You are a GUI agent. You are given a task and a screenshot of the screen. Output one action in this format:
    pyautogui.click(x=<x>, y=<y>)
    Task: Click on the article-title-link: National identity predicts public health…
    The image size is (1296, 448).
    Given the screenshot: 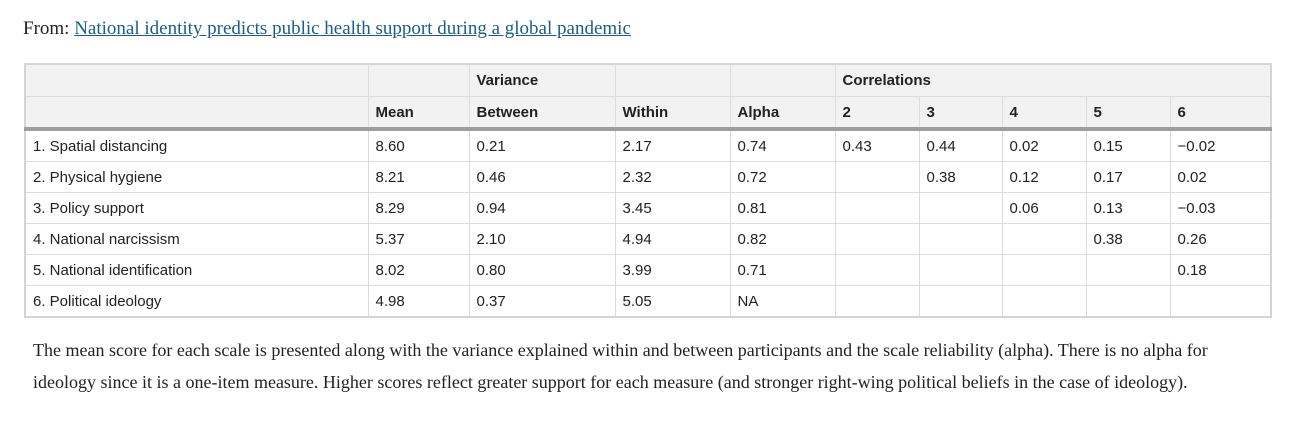 What is the action you would take?
    pyautogui.click(x=352, y=28)
    